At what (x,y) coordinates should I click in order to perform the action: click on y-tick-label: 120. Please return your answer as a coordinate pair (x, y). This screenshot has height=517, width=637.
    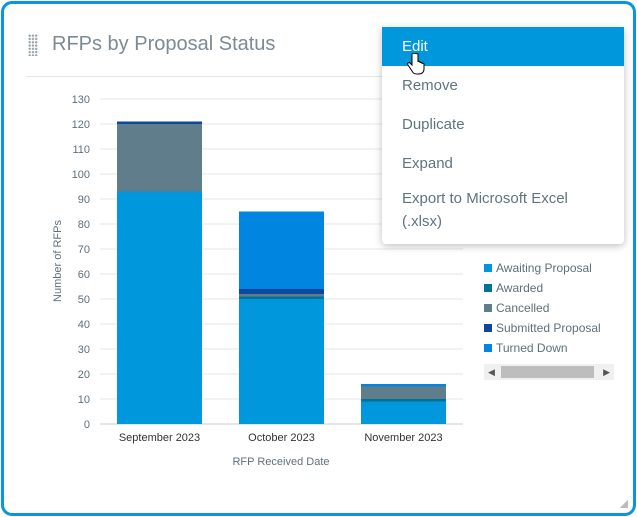
    Looking at the image, I should click on (81, 125).